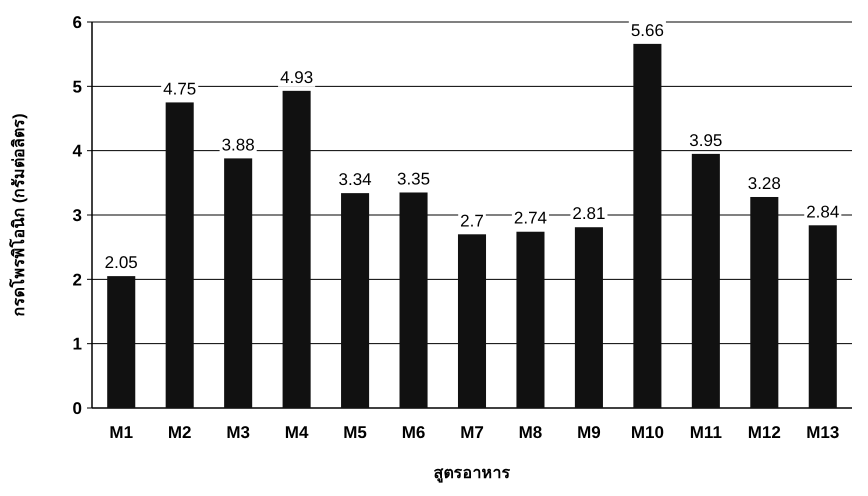 The height and width of the screenshot is (496, 868). I want to click on x-tick-label: M4, so click(296, 432).